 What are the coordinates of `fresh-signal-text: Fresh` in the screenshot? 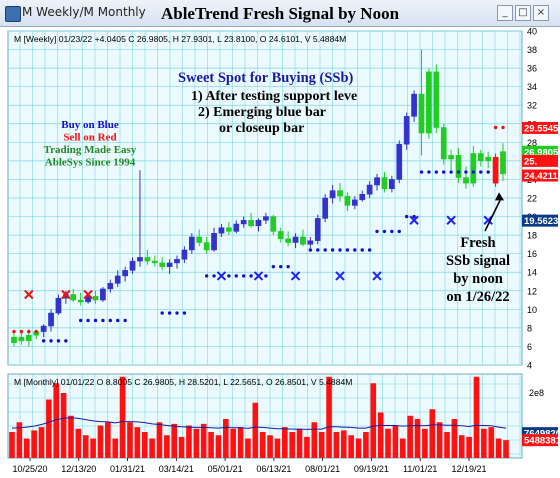 It's located at (477, 243).